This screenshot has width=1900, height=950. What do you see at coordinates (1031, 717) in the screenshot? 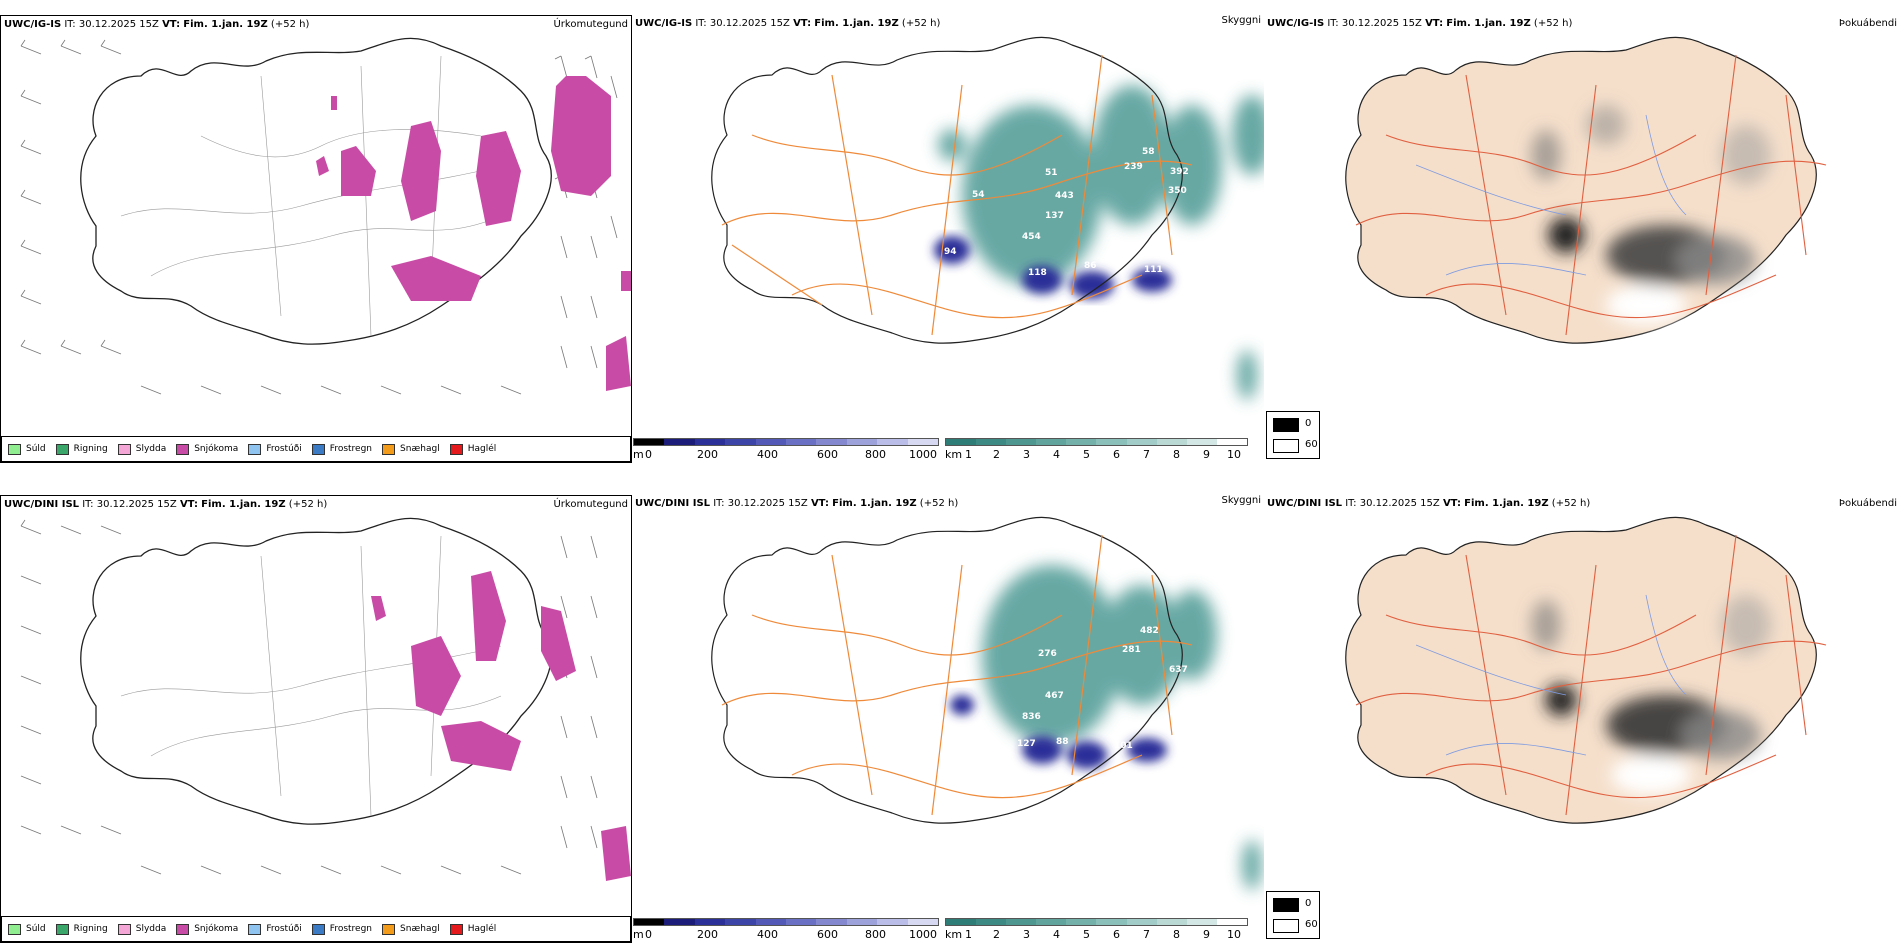
I see `cloud-label: 836` at bounding box center [1031, 717].